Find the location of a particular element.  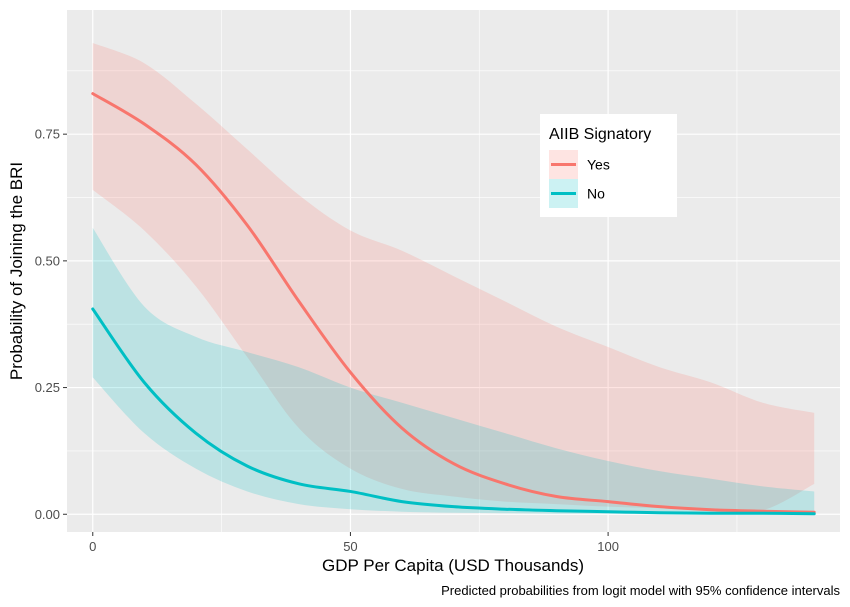

legend: AIIB Signatory Yes No is located at coordinates (608, 165).